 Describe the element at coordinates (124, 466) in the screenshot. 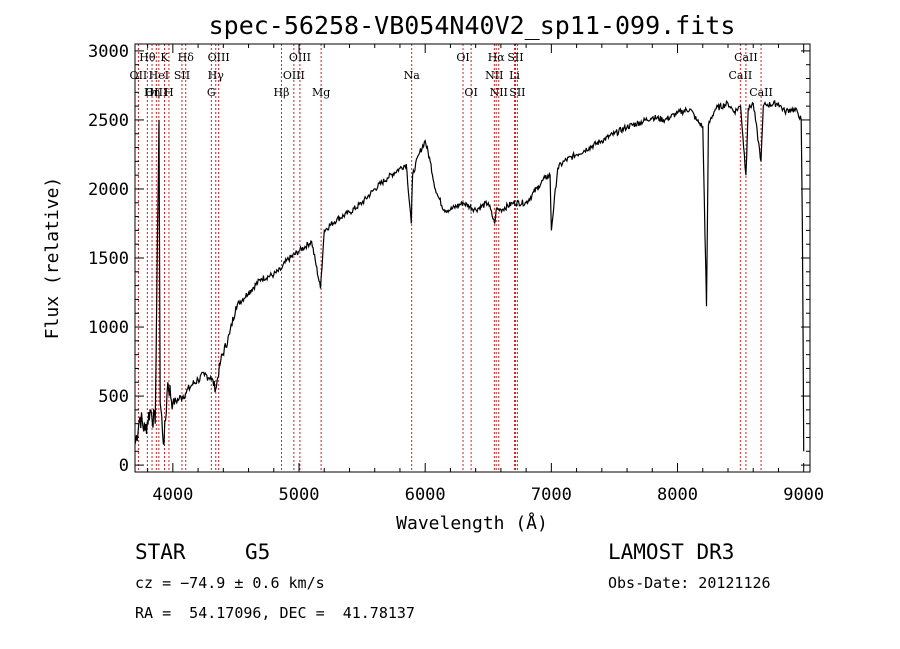

I see `y-tick-label: 0` at that location.